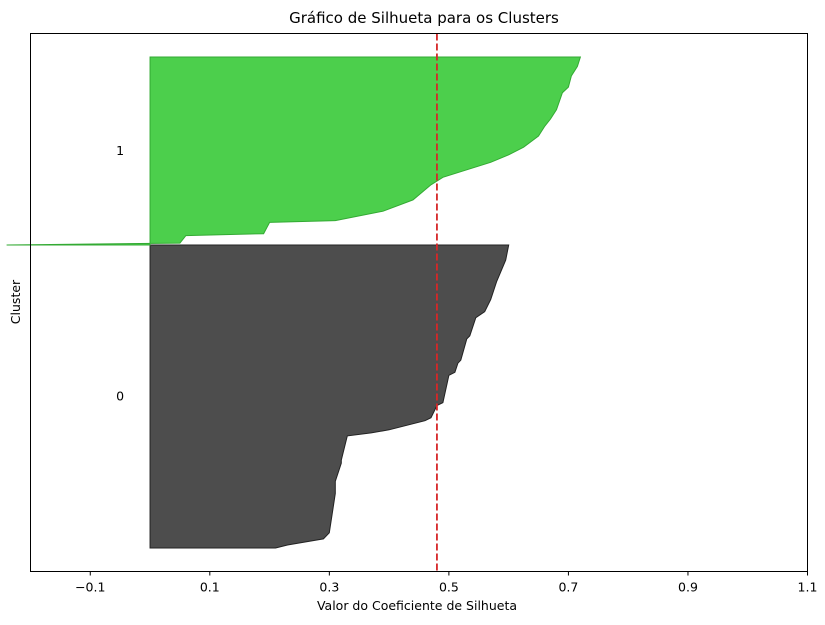 This screenshot has height=625, width=825. What do you see at coordinates (120, 150) in the screenshot?
I see `cluster-label-1: 1` at bounding box center [120, 150].